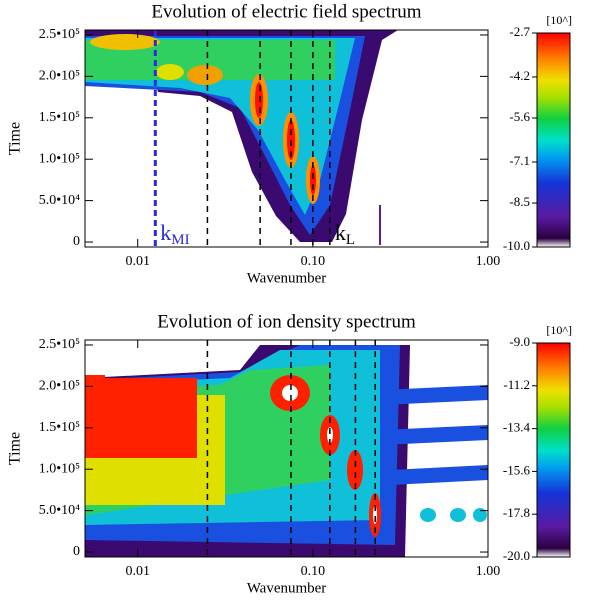 The width and height of the screenshot is (592, 602). Describe the element at coordinates (286, 321) in the screenshot. I see `chart-title: Evolution of ion density spectrum` at that location.